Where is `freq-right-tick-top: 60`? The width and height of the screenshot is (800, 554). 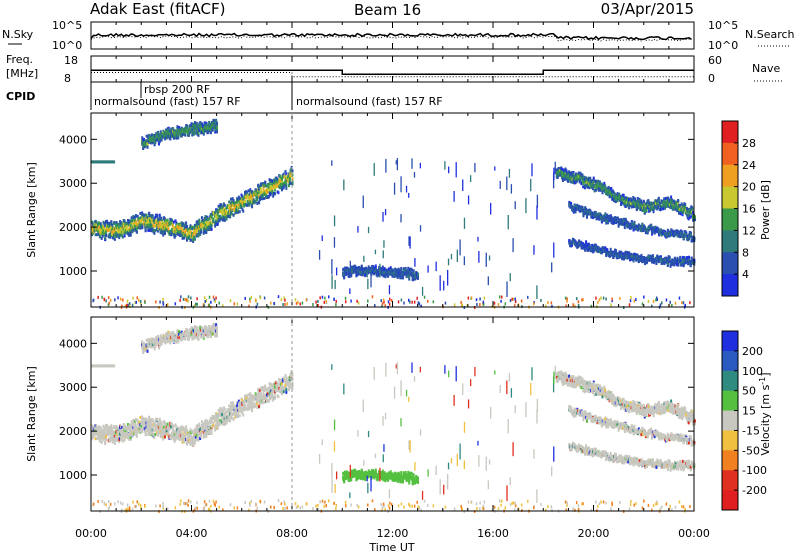 freq-right-tick-top: 60 is located at coordinates (715, 60).